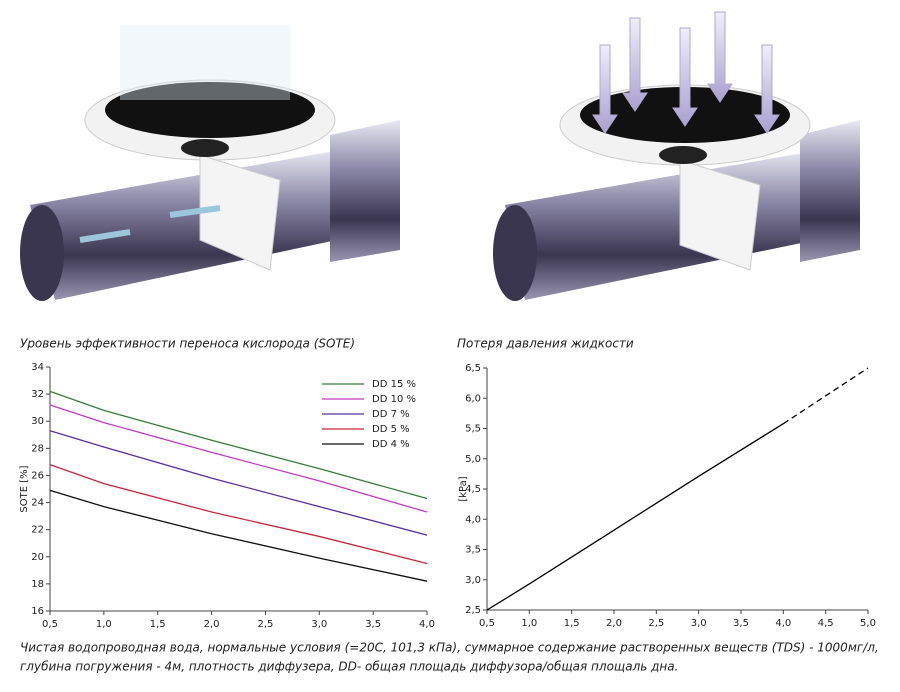 This screenshot has height=692, width=900. Describe the element at coordinates (394, 384) in the screenshot. I see `legend-label: DD 15 %` at that location.